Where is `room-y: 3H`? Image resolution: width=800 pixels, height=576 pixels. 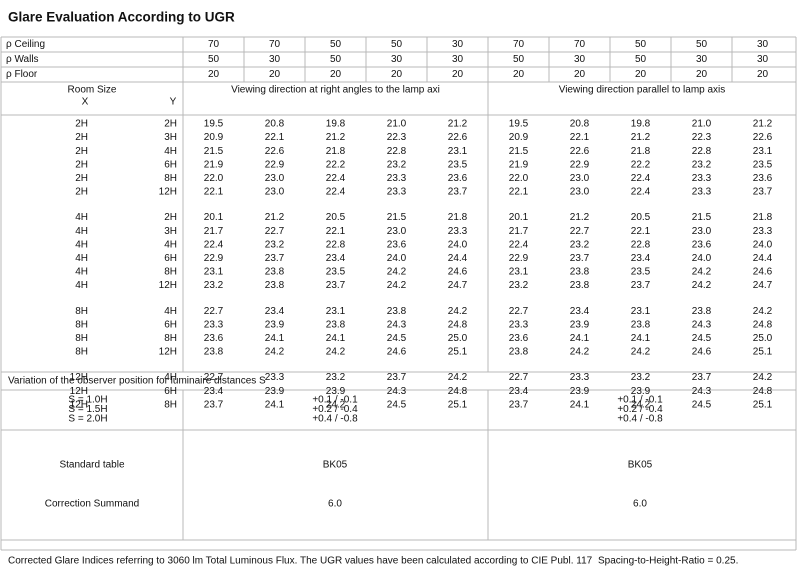 room-y: 3H is located at coordinates (170, 231).